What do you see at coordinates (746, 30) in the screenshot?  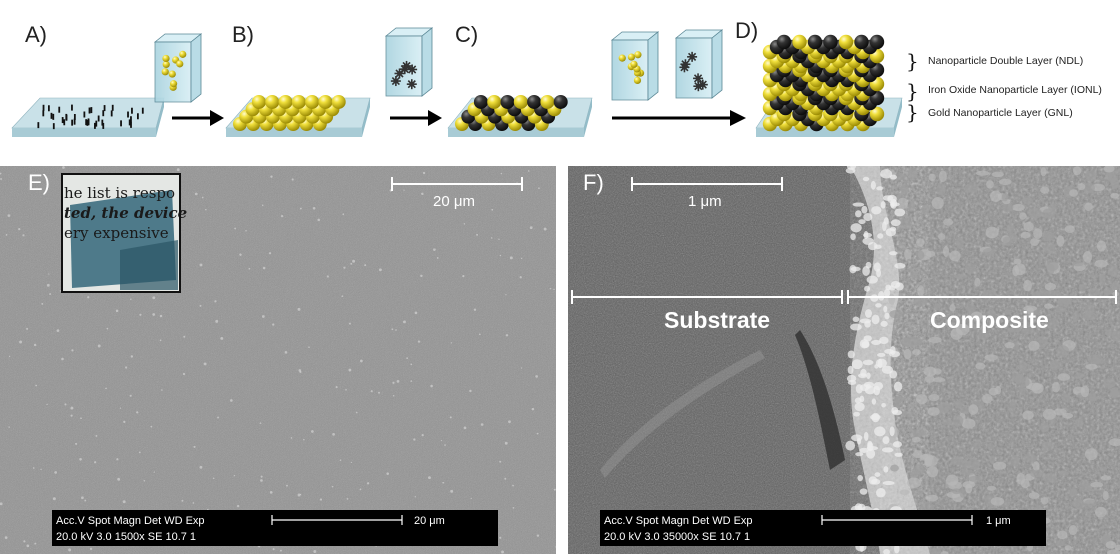 I see `panel-label-d: D)` at bounding box center [746, 30].